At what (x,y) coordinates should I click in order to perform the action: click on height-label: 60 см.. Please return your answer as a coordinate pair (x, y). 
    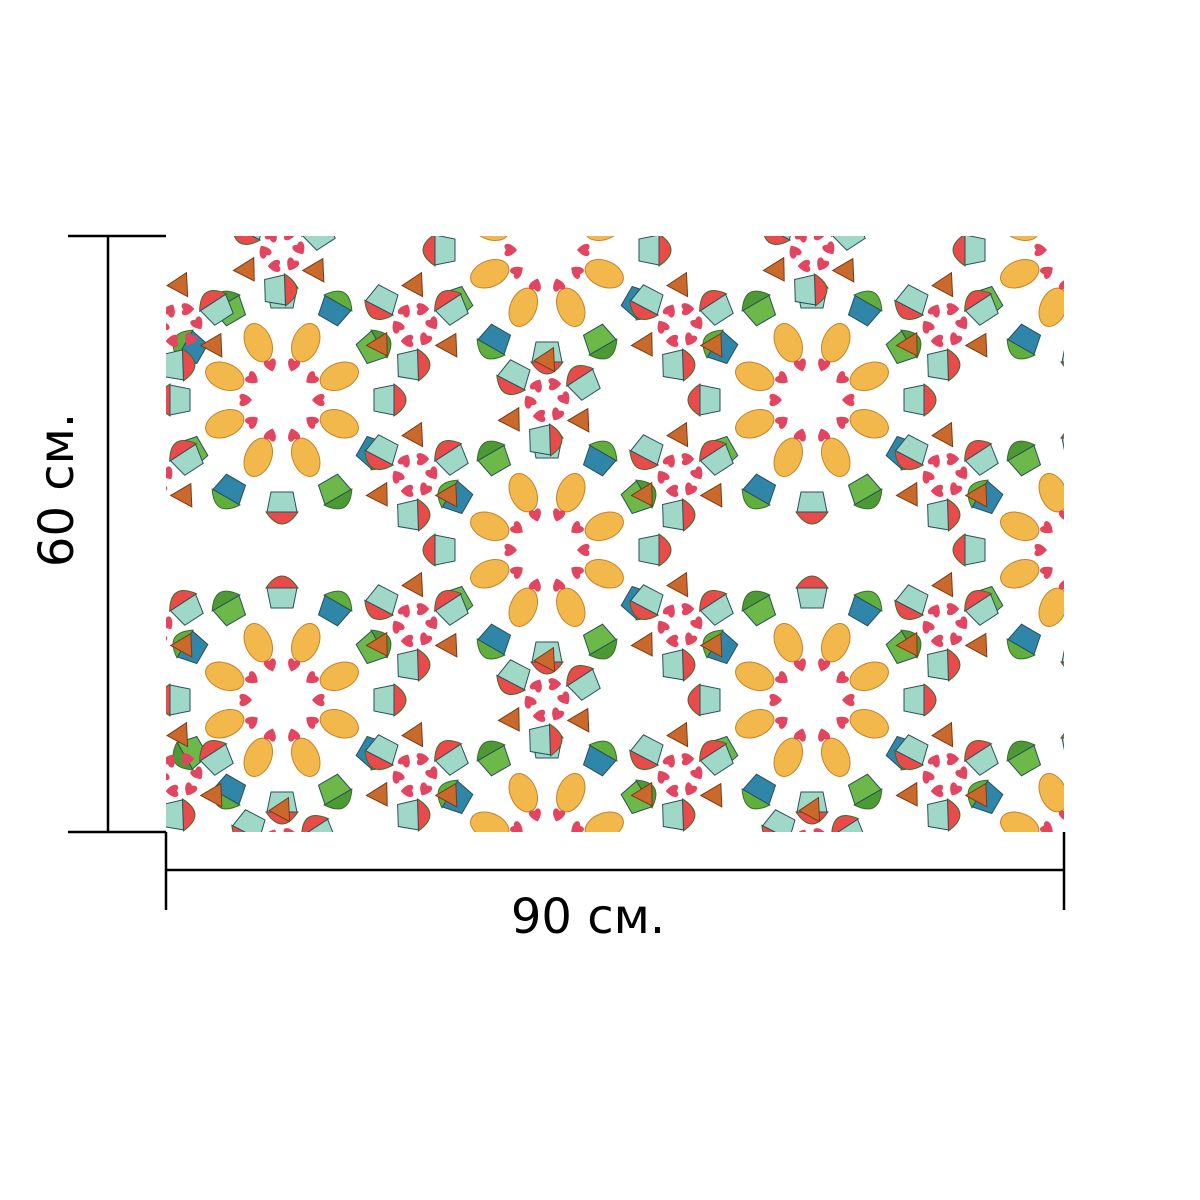
    Looking at the image, I should click on (57, 490).